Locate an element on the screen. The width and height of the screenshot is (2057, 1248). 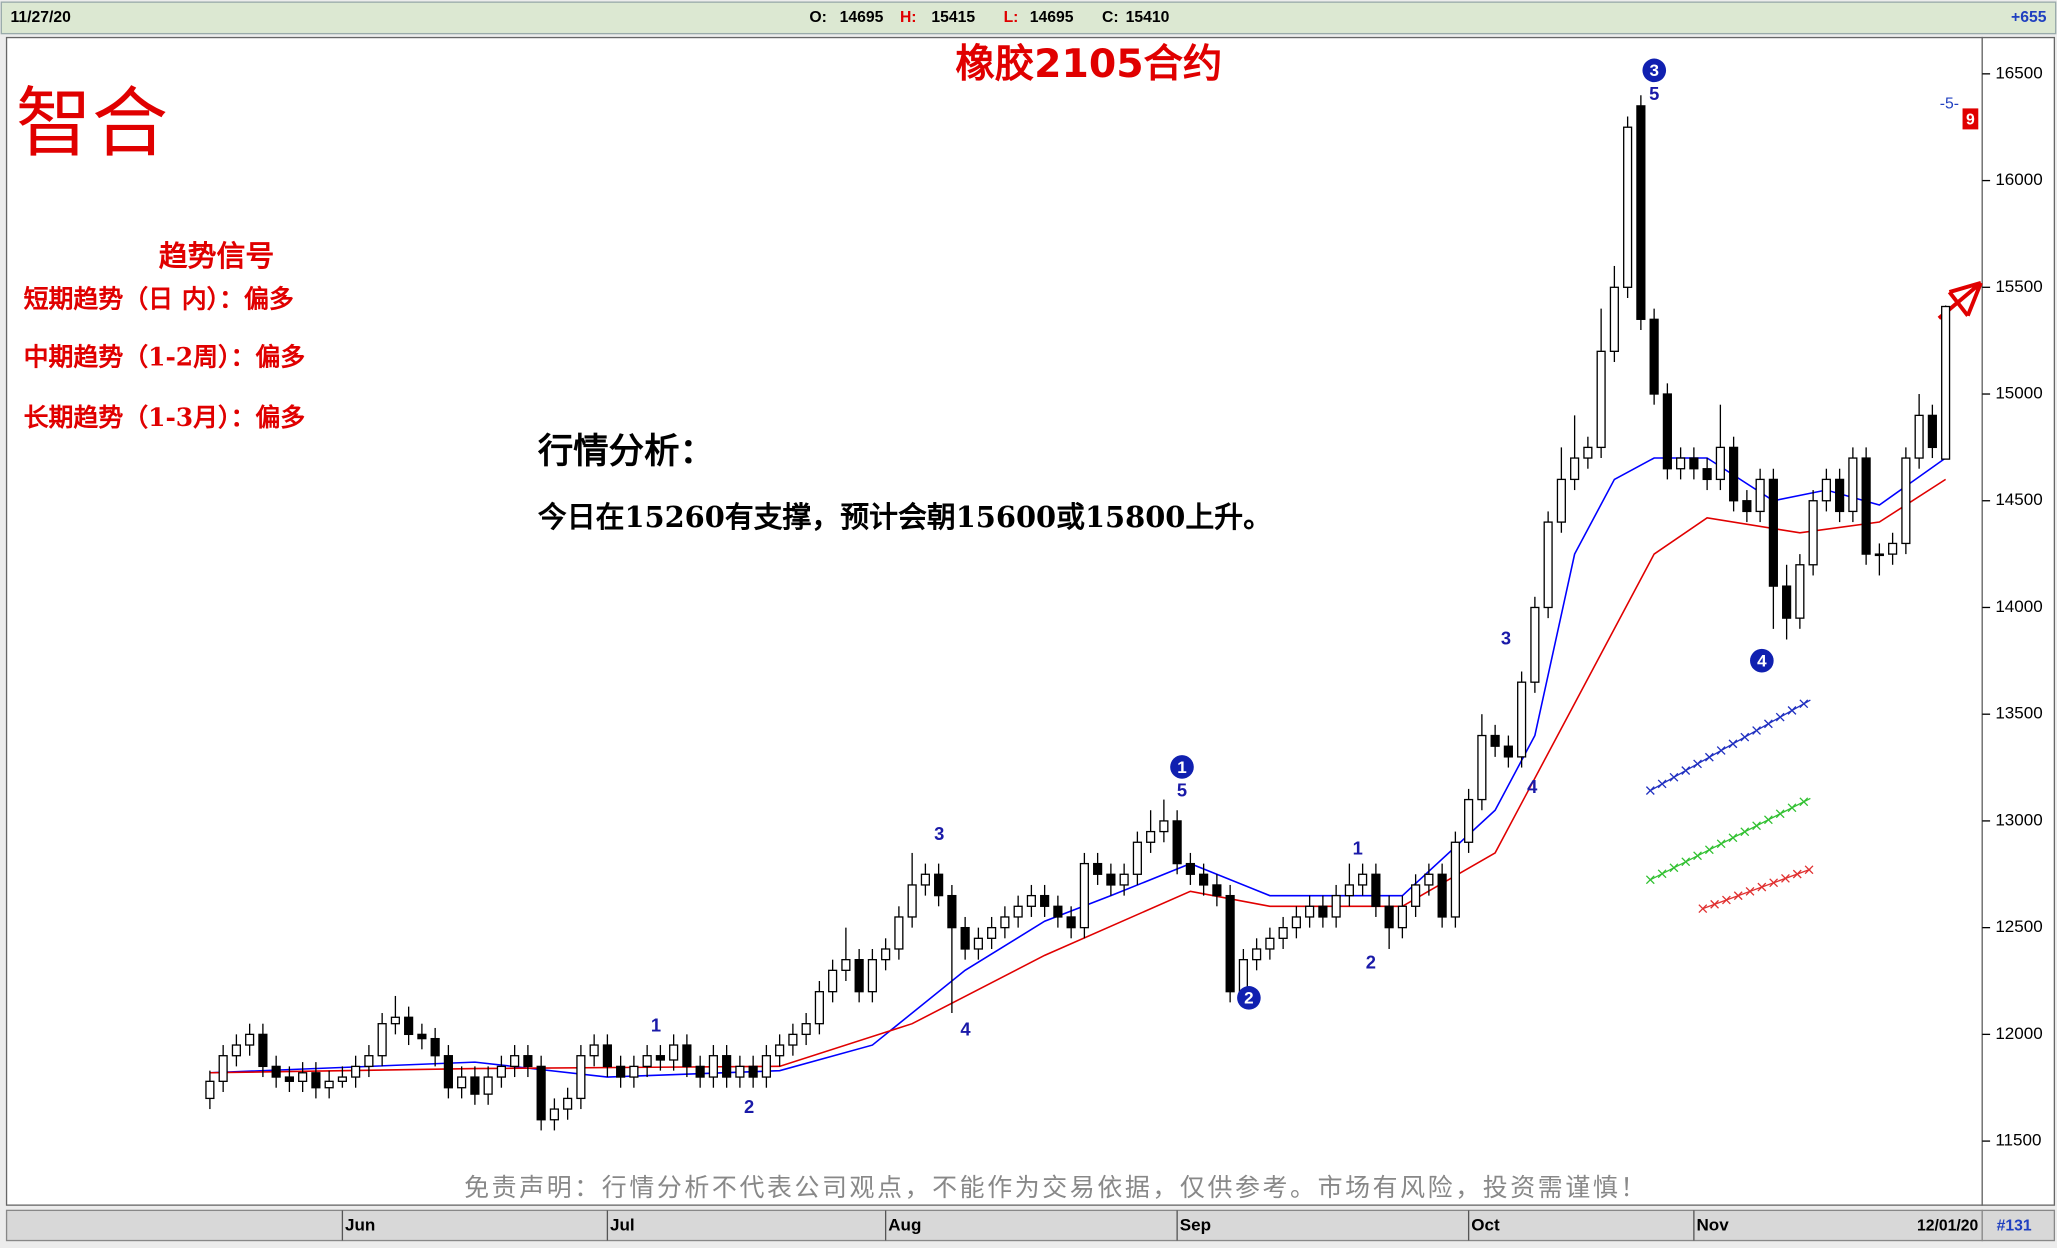
wave-circle-label: 3 is located at coordinates (1654, 70).